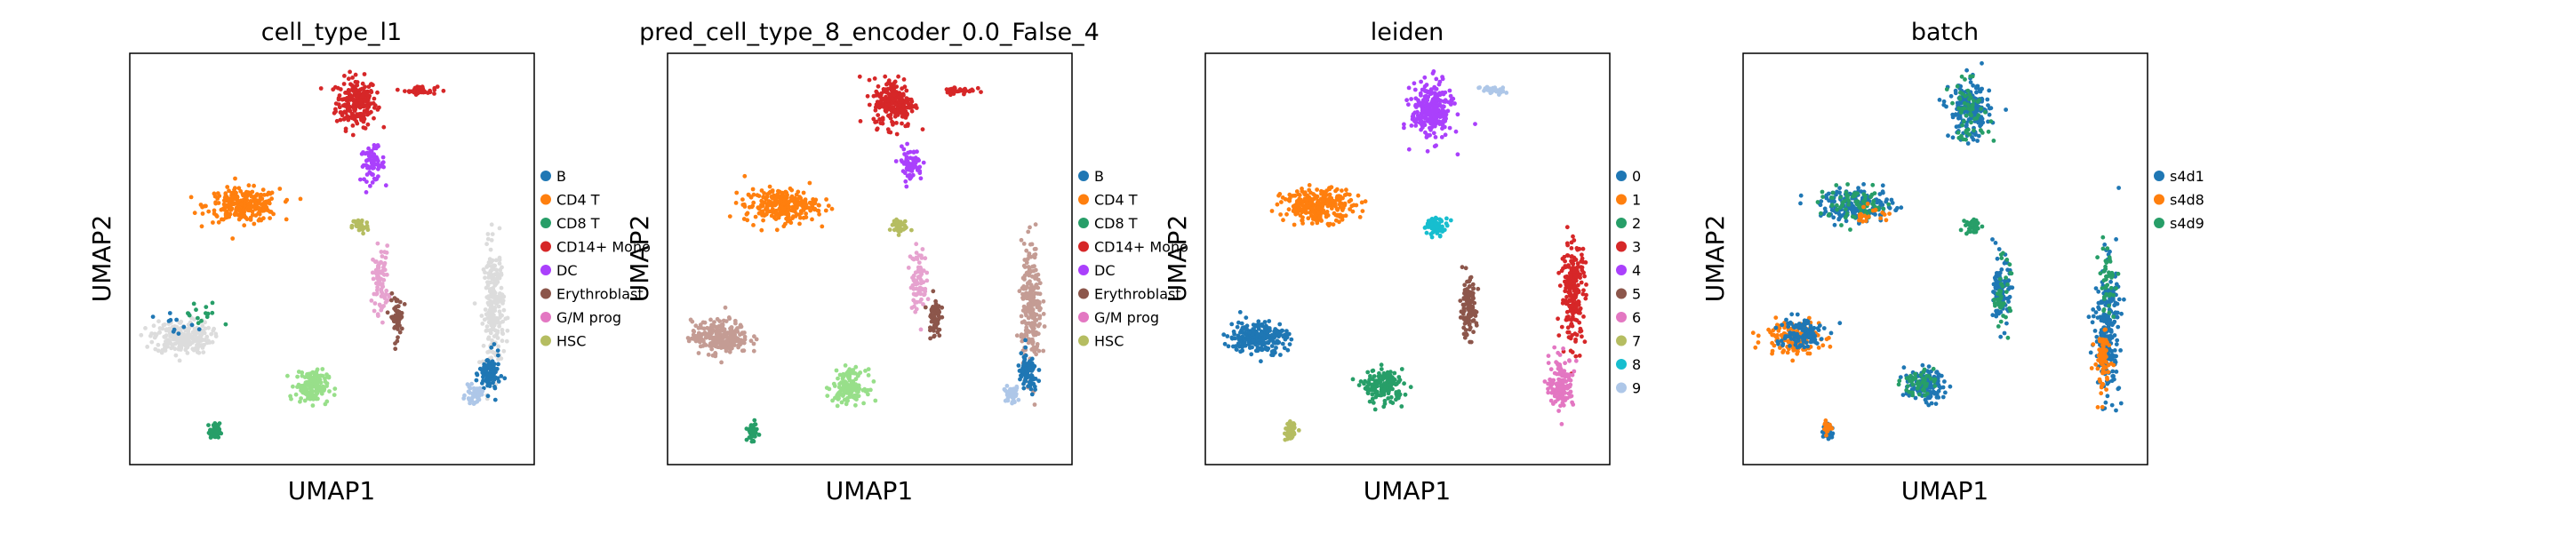 The image size is (2576, 533). Describe the element at coordinates (600, 294) in the screenshot. I see `legend-label: Erythroblast` at that location.